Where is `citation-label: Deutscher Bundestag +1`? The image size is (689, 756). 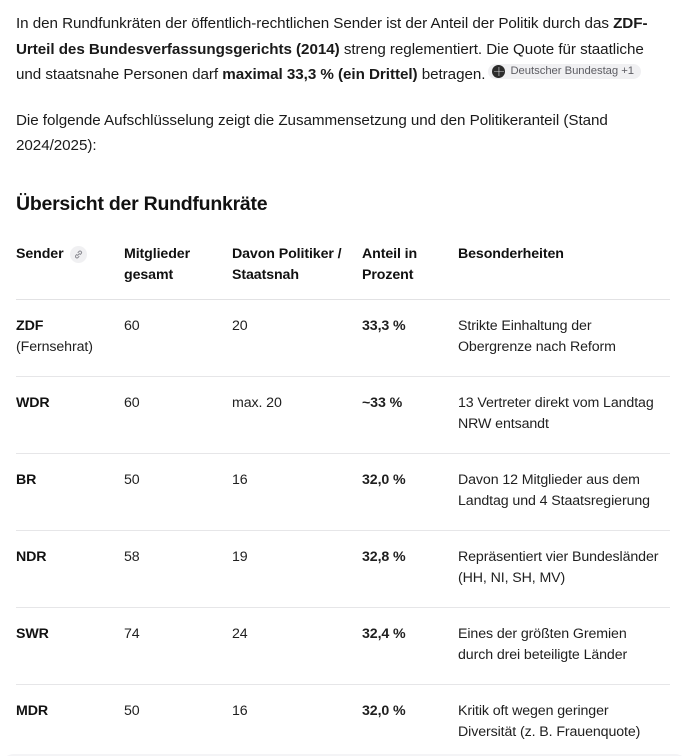 citation-label: Deutscher Bundestag +1 is located at coordinates (572, 70).